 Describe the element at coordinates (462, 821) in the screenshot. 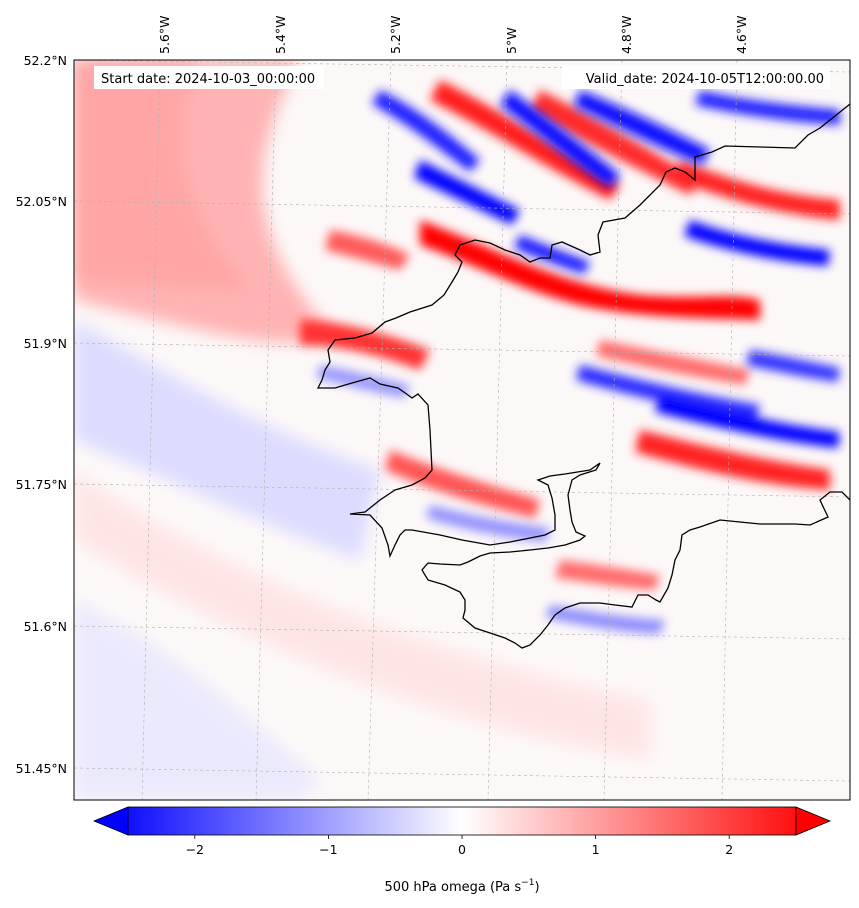

I see `colorbar-gradient` at that location.